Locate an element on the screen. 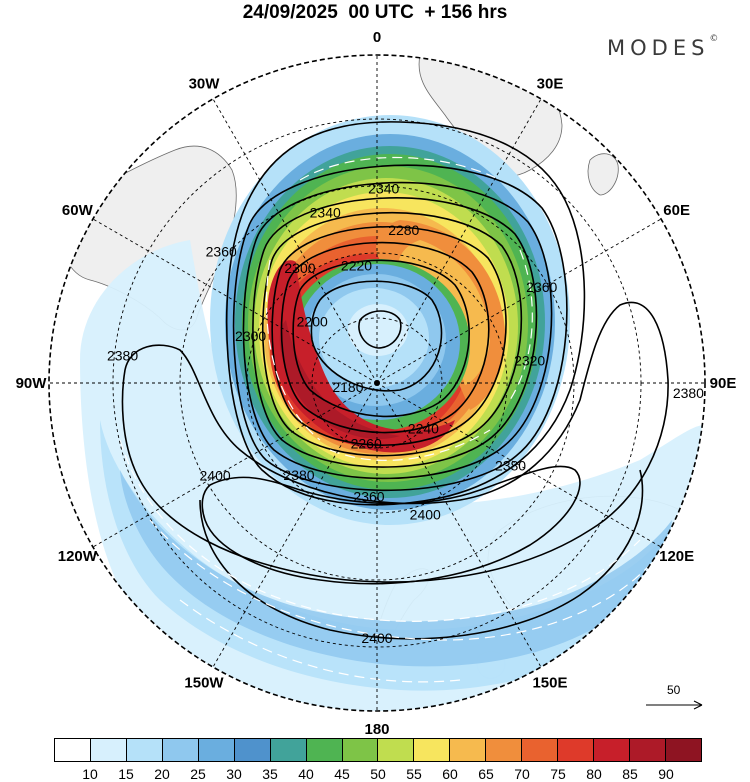  south-pole-marker is located at coordinates (377, 383).